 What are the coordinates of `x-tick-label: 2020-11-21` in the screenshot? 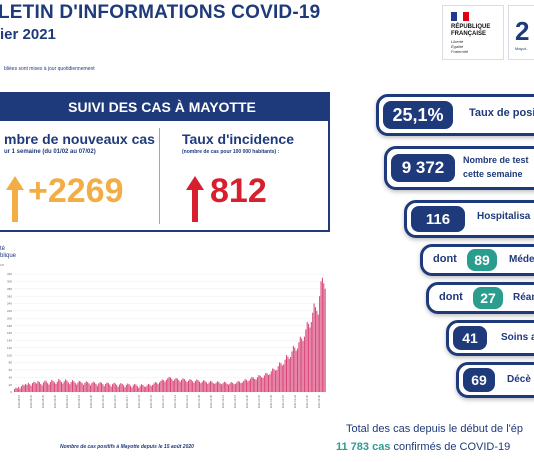 It's located at (187, 401).